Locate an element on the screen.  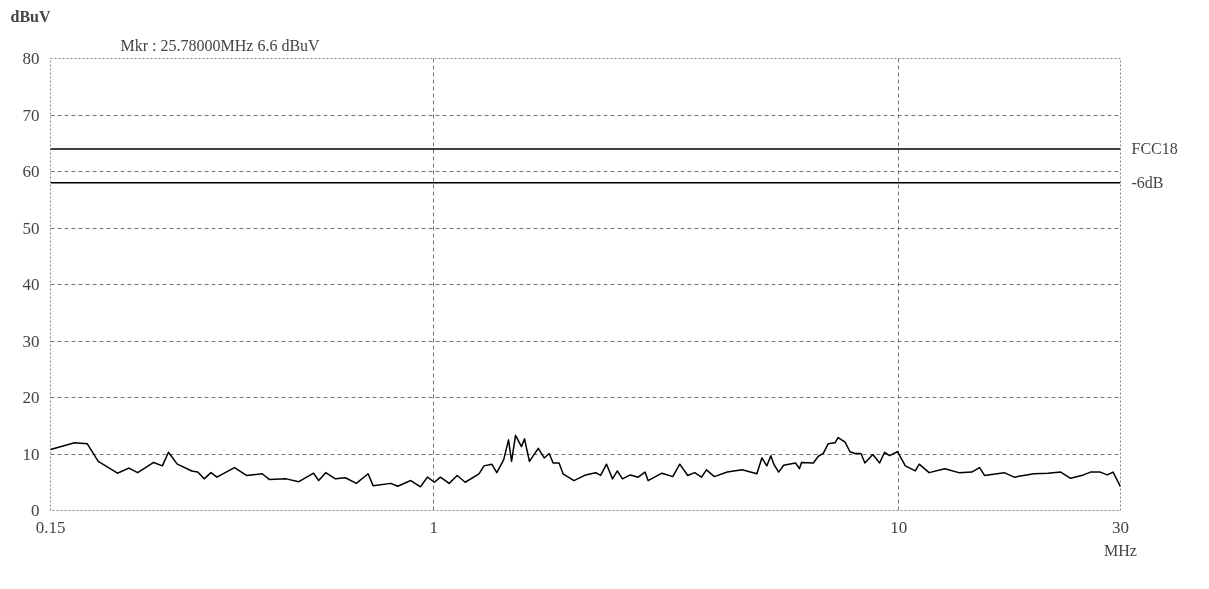
y-tick-label: 80 is located at coordinates (31, 58).